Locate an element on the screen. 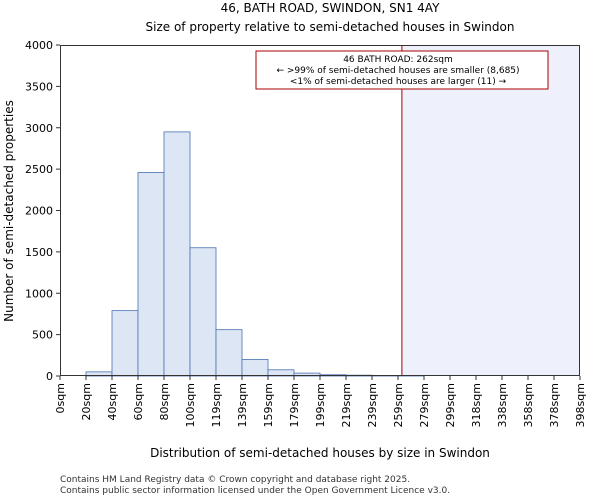 This screenshot has width=600, height=500. x-tick-label: 219sqm is located at coordinates (346, 405).